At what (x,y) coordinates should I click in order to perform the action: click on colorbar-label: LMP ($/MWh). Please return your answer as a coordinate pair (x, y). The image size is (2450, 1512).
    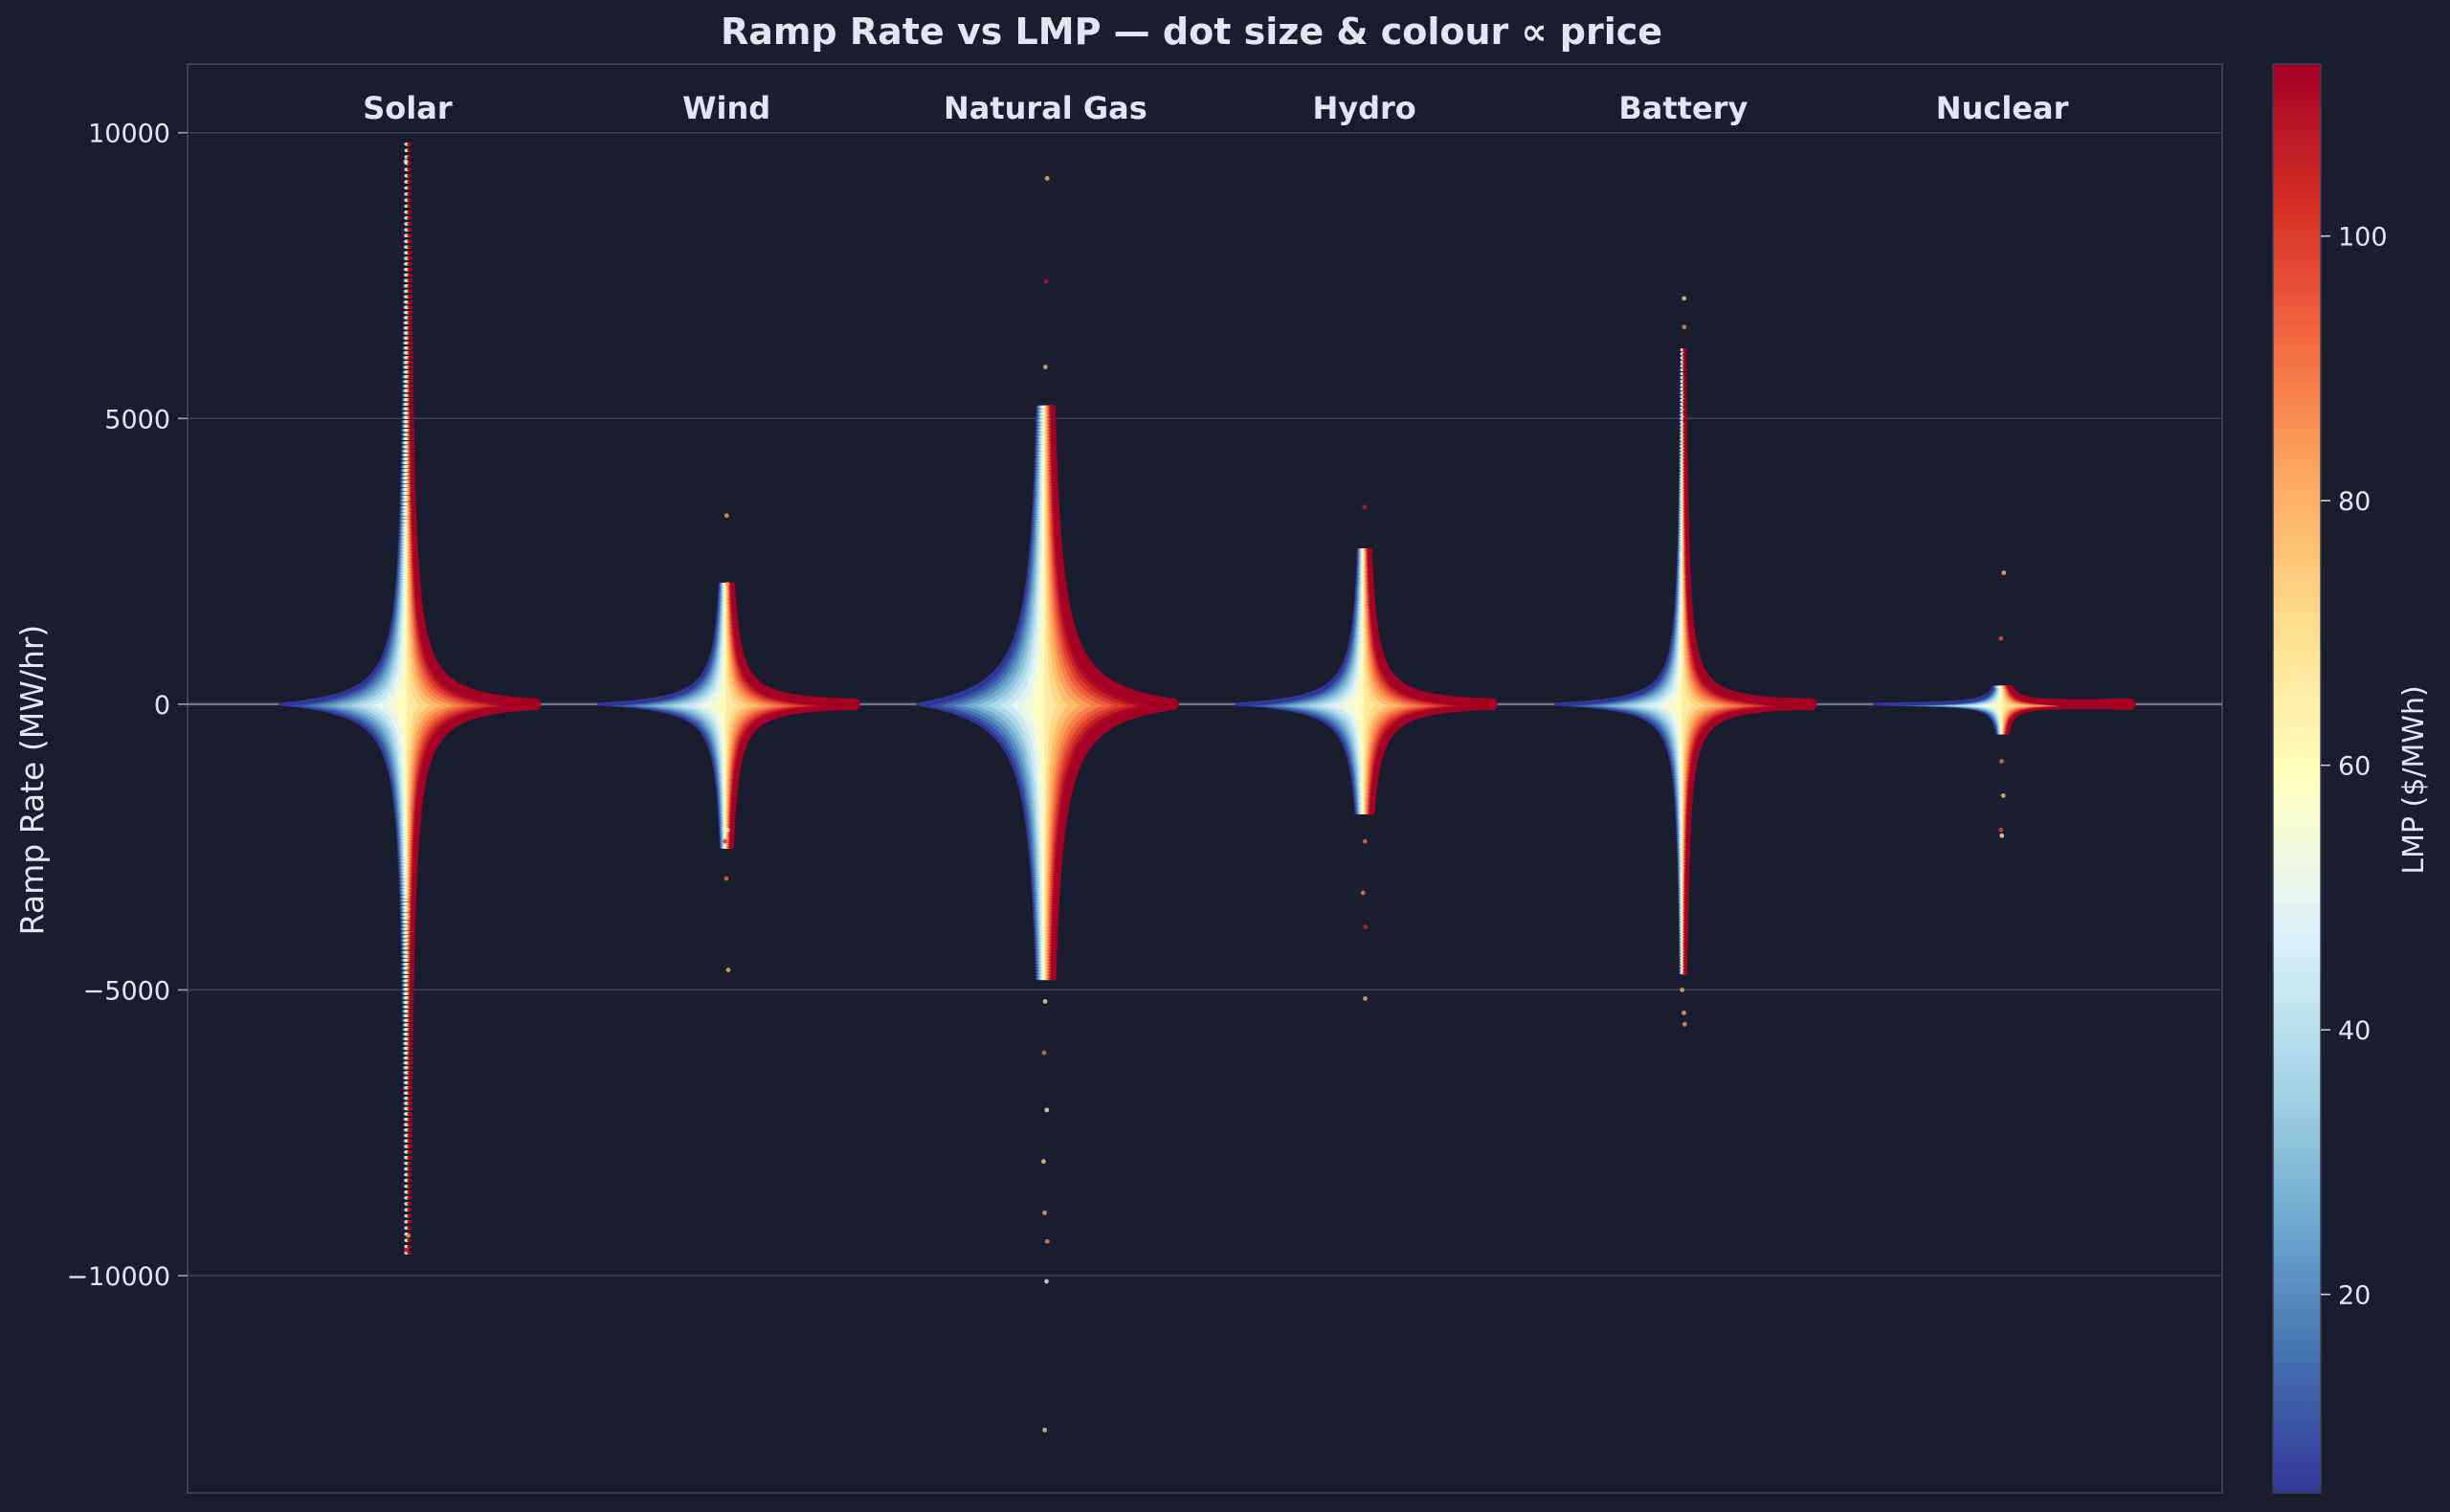
    Looking at the image, I should click on (2414, 779).